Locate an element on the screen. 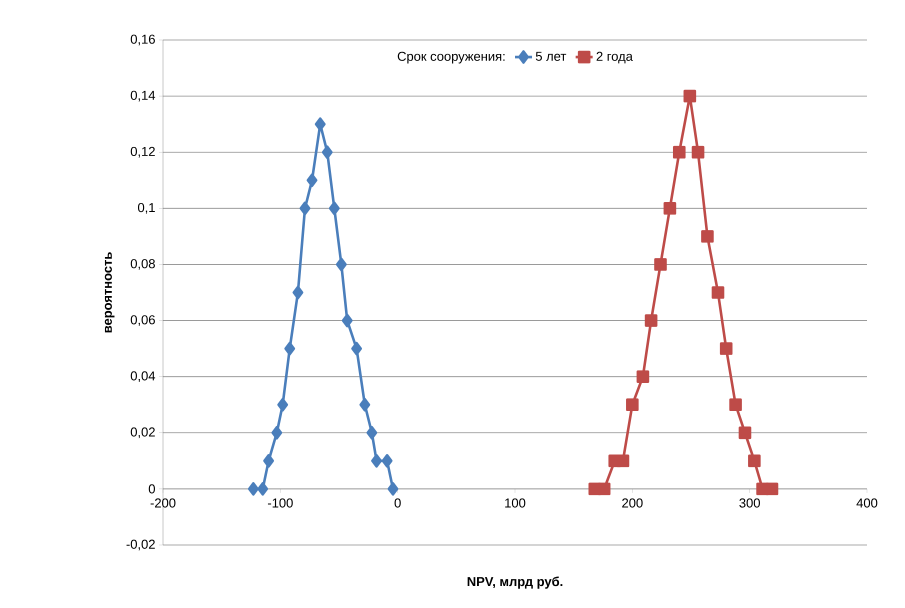 This screenshot has height=608, width=905. x-tick-label: 200 is located at coordinates (632, 503).